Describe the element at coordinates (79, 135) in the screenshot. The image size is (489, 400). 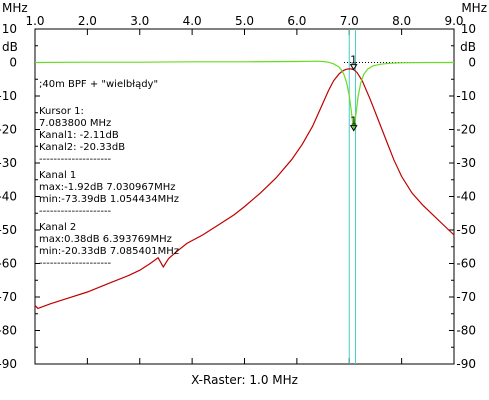
I see `kanal1-cursor-value: Kanal1: -2.11dB` at that location.